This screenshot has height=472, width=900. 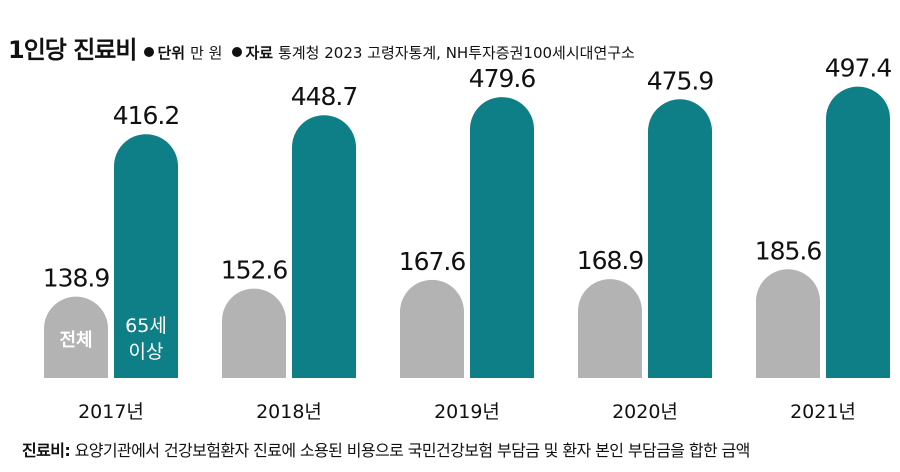 What do you see at coordinates (111, 412) in the screenshot?
I see `x-tick-label: 2017년` at bounding box center [111, 412].